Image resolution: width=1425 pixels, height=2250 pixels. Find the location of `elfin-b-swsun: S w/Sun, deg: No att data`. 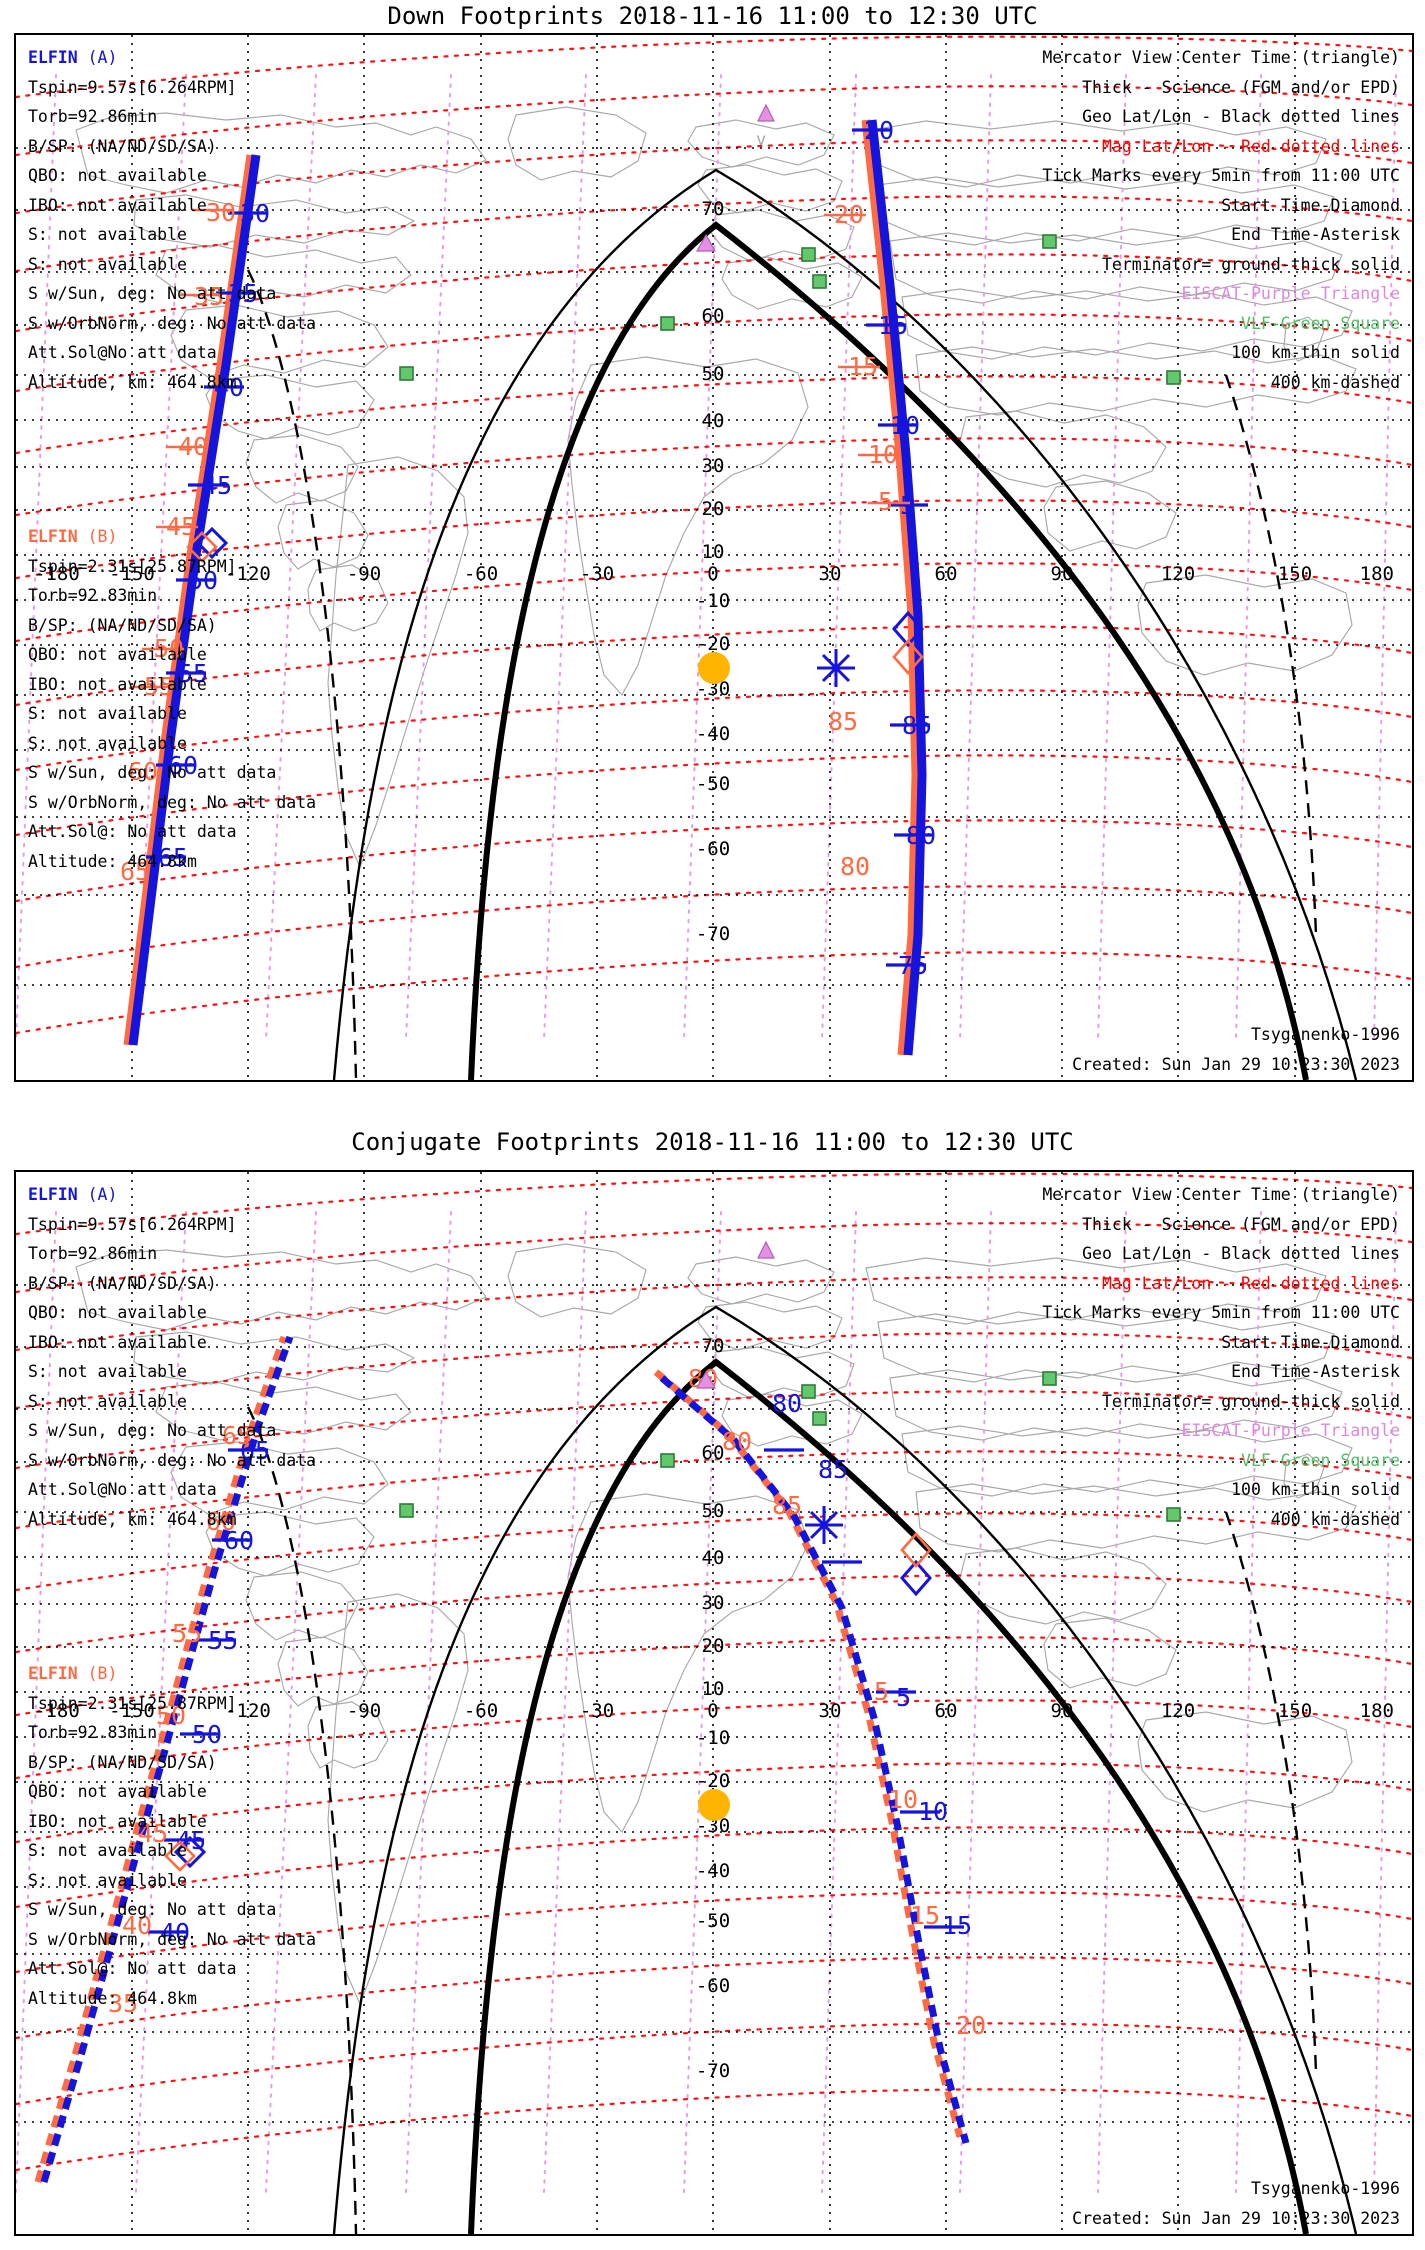

elfin-b-swsun: S w/Sun, deg: No att data is located at coordinates (152, 1909).